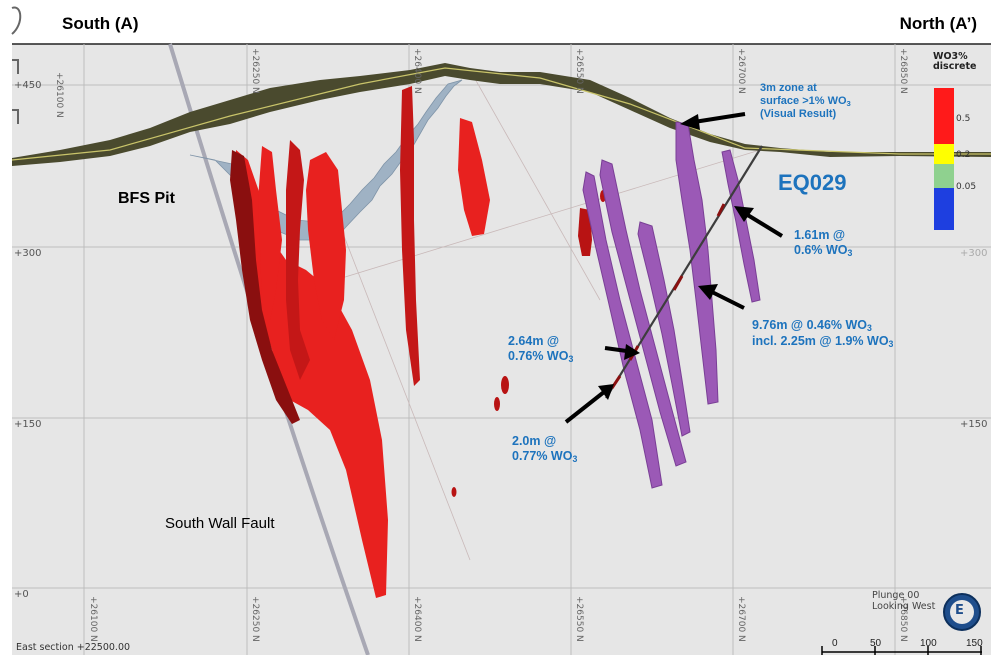 The height and width of the screenshot is (655, 991). I want to click on bfs-pit-label: BFS Pit, so click(146, 198).